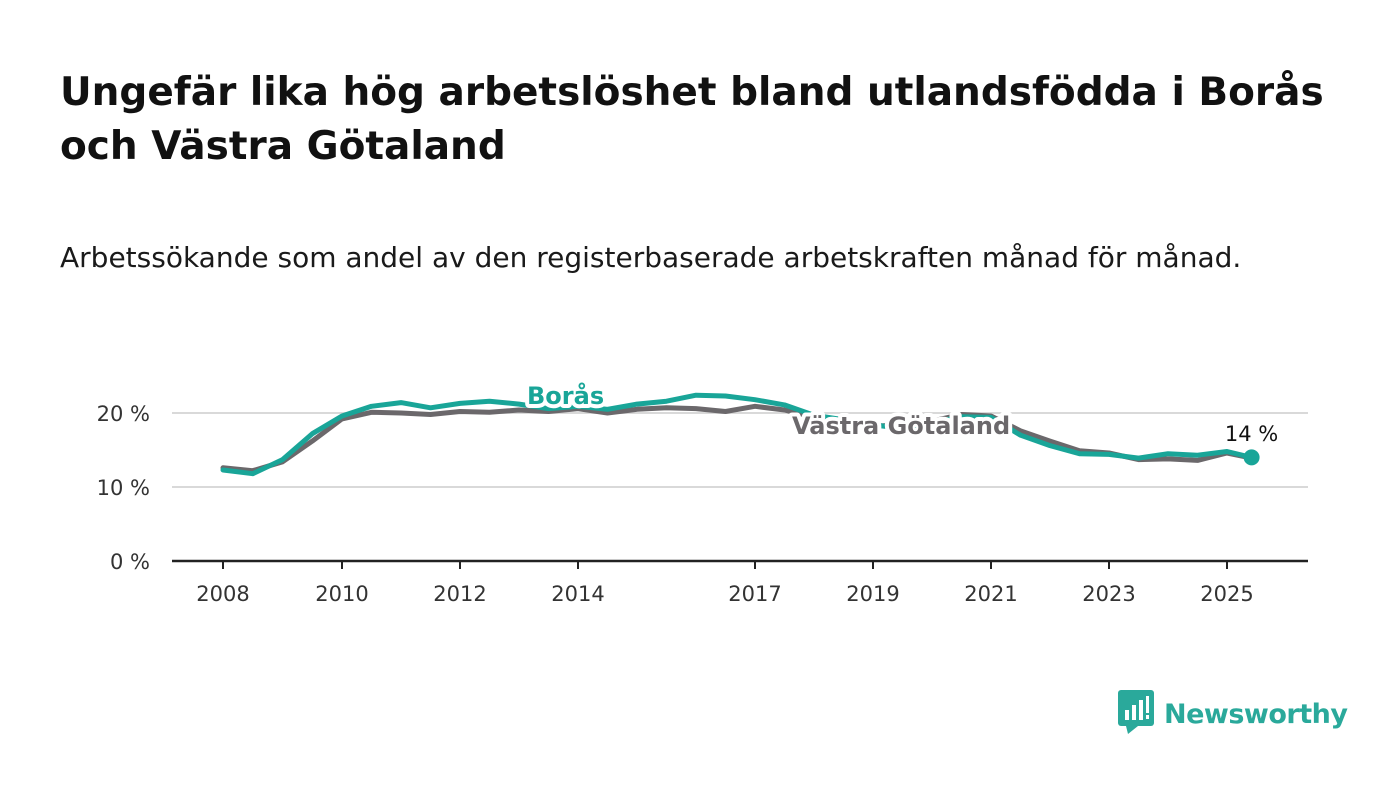 This screenshot has height=794, width=1400. I want to click on brand-name: Newsworthy, so click(1256, 714).